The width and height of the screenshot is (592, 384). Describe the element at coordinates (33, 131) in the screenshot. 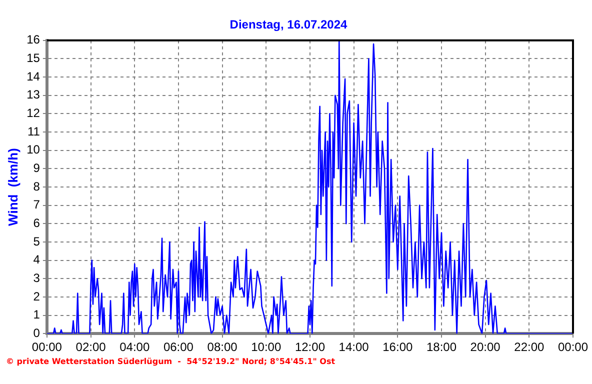

I see `y-tick-label: 11` at that location.